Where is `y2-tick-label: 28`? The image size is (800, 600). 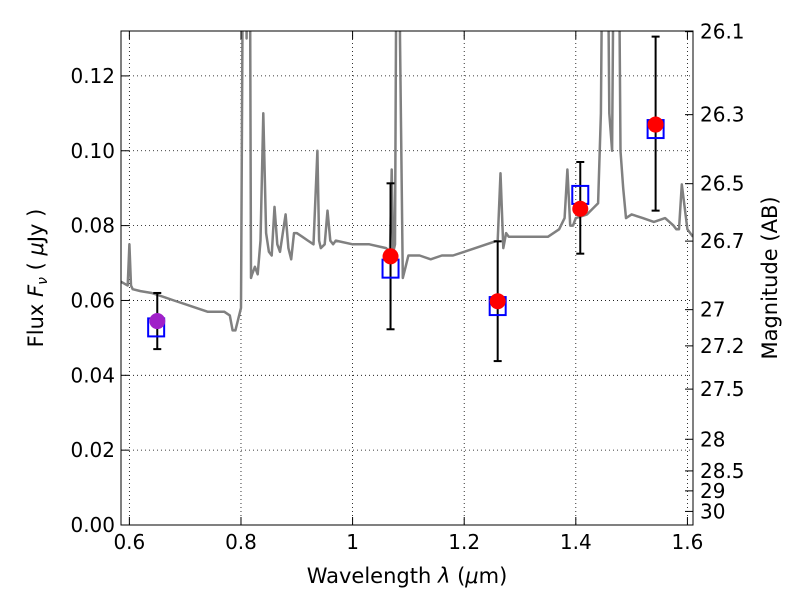 y2-tick-label: 28 is located at coordinates (712, 439).